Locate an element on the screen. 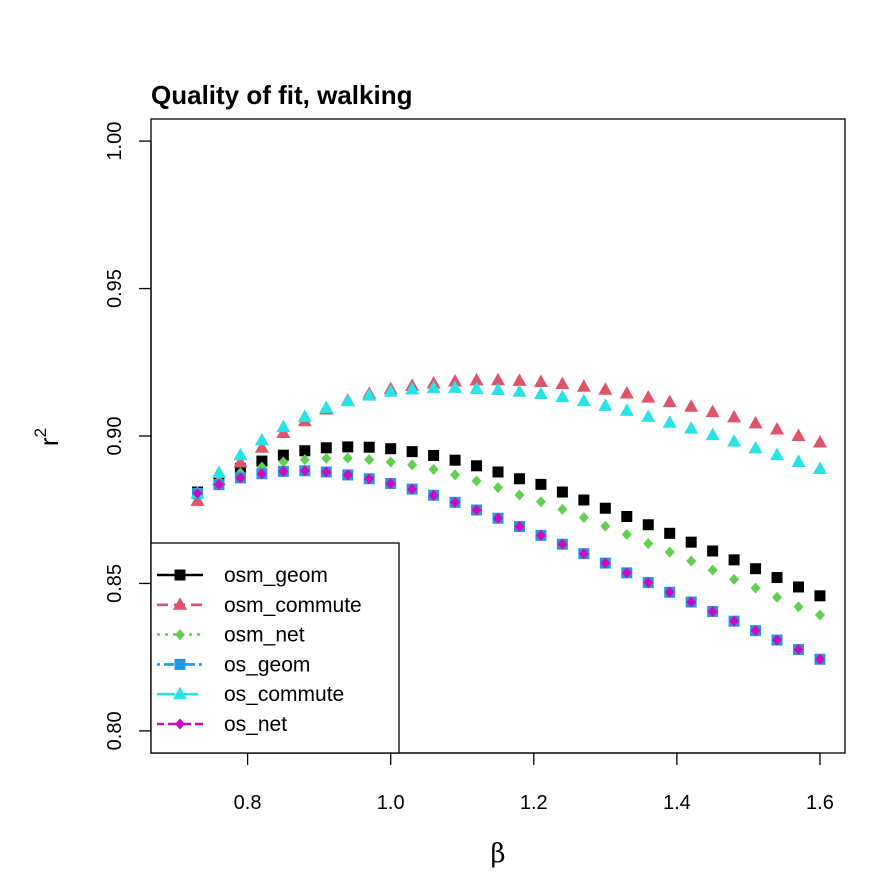  x-axis: 0.8 1.0 1.2 1.4 1.6 is located at coordinates (534, 783).